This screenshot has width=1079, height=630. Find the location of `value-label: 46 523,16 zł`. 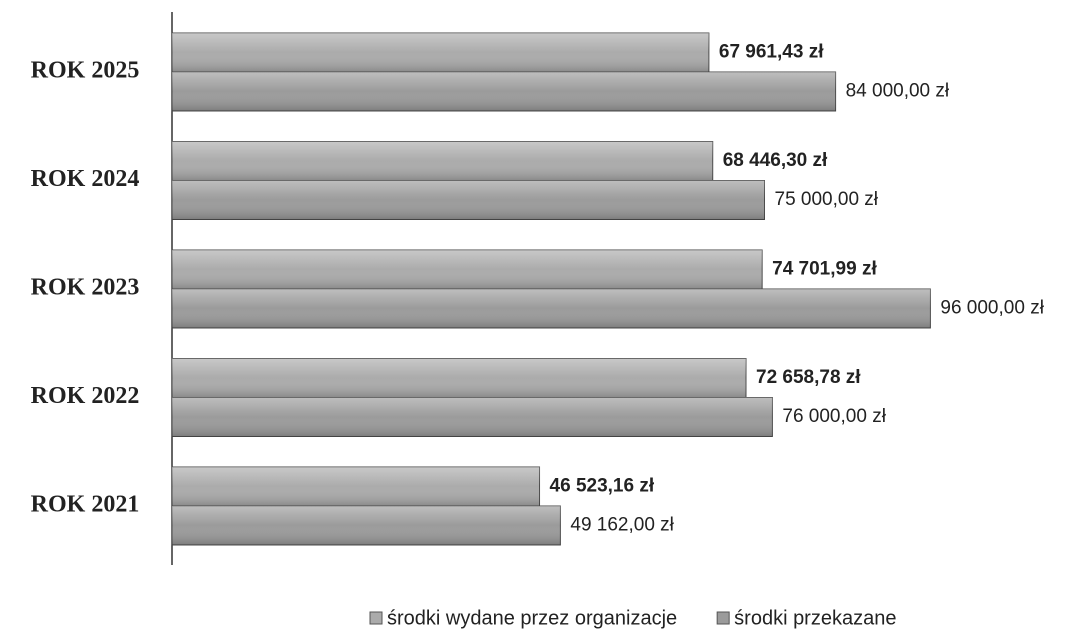

value-label: 46 523,16 zł is located at coordinates (602, 486).